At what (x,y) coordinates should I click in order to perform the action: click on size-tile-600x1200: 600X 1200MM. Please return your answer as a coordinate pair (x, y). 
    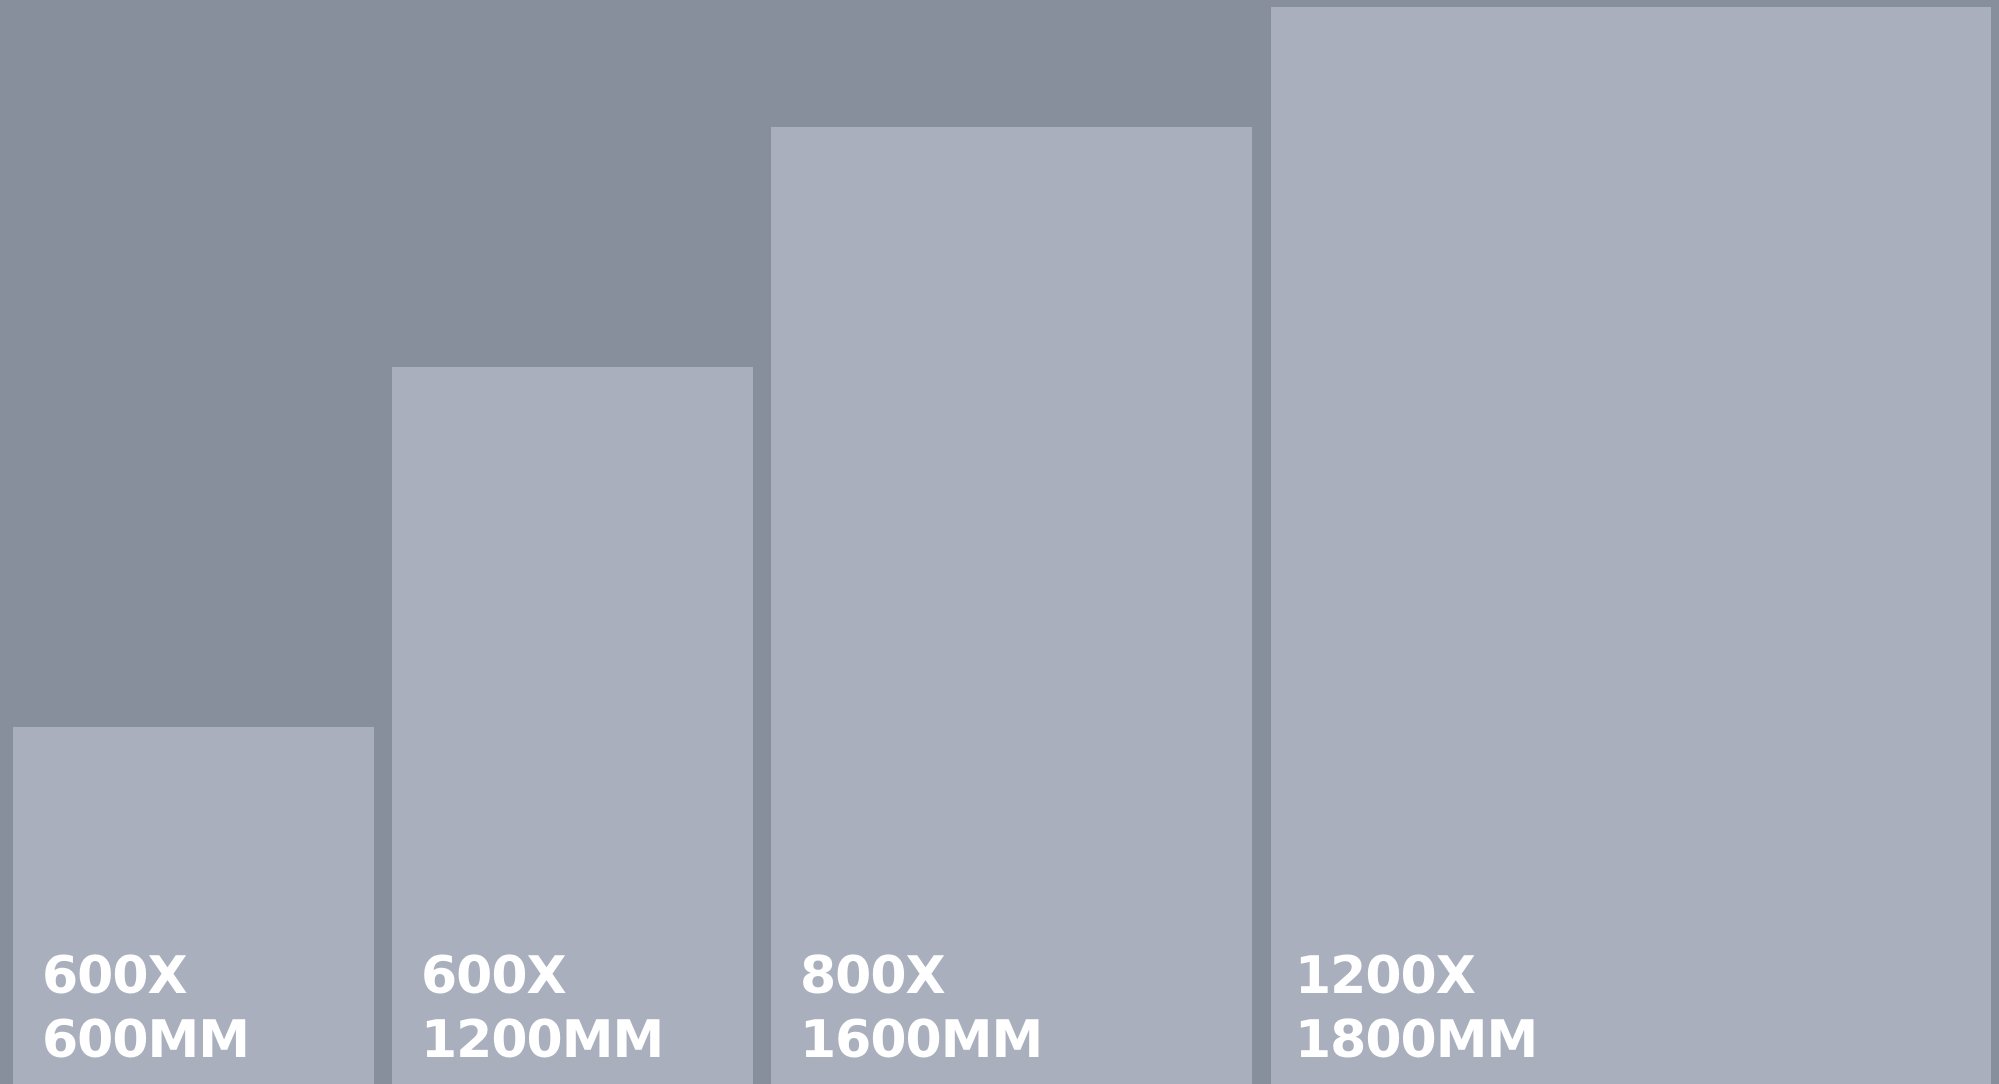
    Looking at the image, I should click on (572, 725).